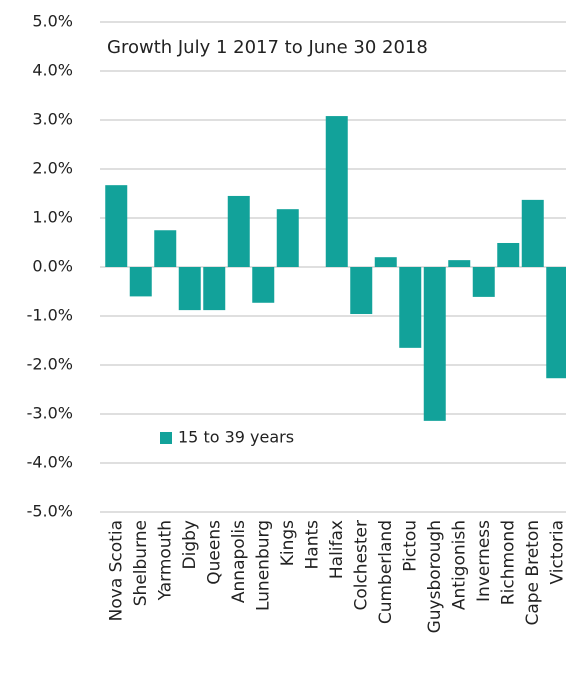  Describe the element at coordinates (50, 462) in the screenshot. I see `y-tick-label: -4.0%` at that location.